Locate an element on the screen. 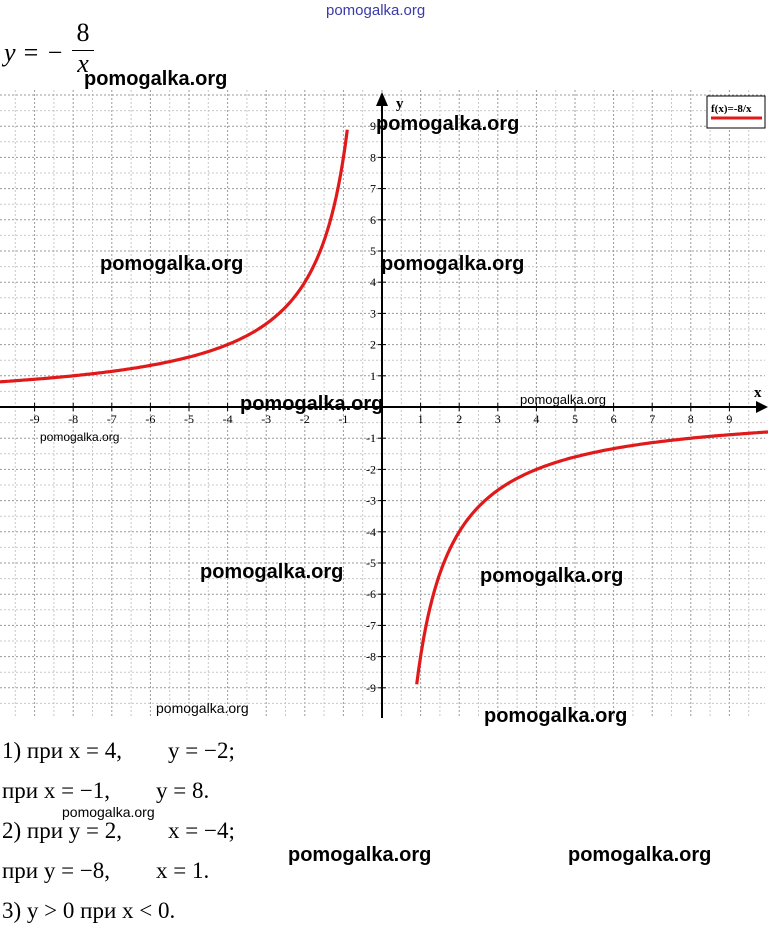 This screenshot has height=928, width=768. y-tick-label: 3 is located at coordinates (373, 313).